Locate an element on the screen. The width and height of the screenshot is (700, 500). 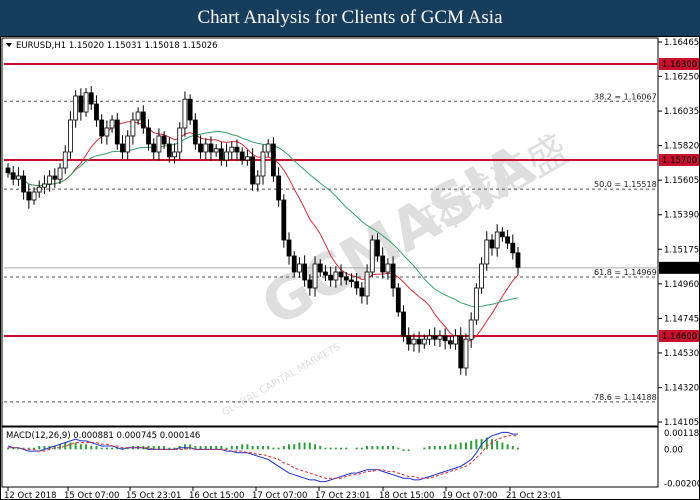
macd-tick-label: 0.001181 is located at coordinates (682, 434).